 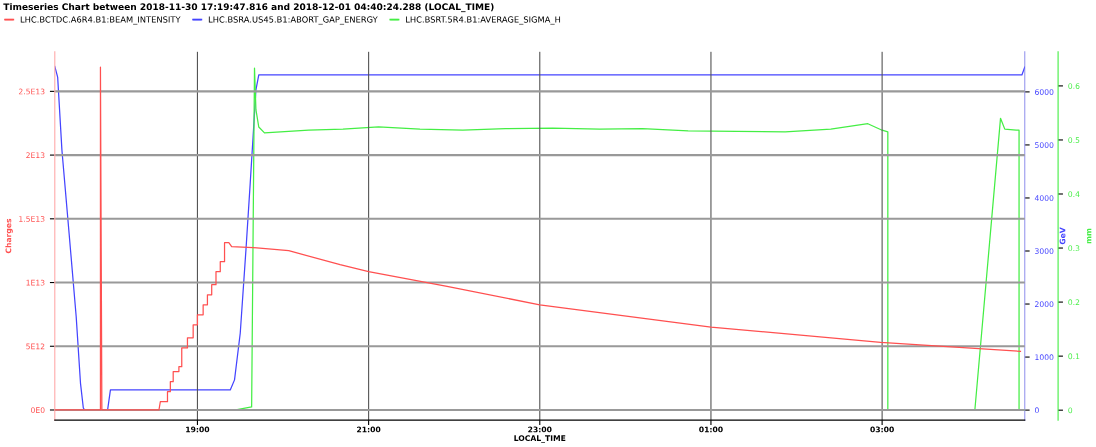 What do you see at coordinates (248, 8) in the screenshot?
I see `chart-title: Timeseries Chart between 2018-11-30 17:19:47.816 and 2018-12-01 04:40:24.288 (LOCAL_TIME)` at bounding box center [248, 8].